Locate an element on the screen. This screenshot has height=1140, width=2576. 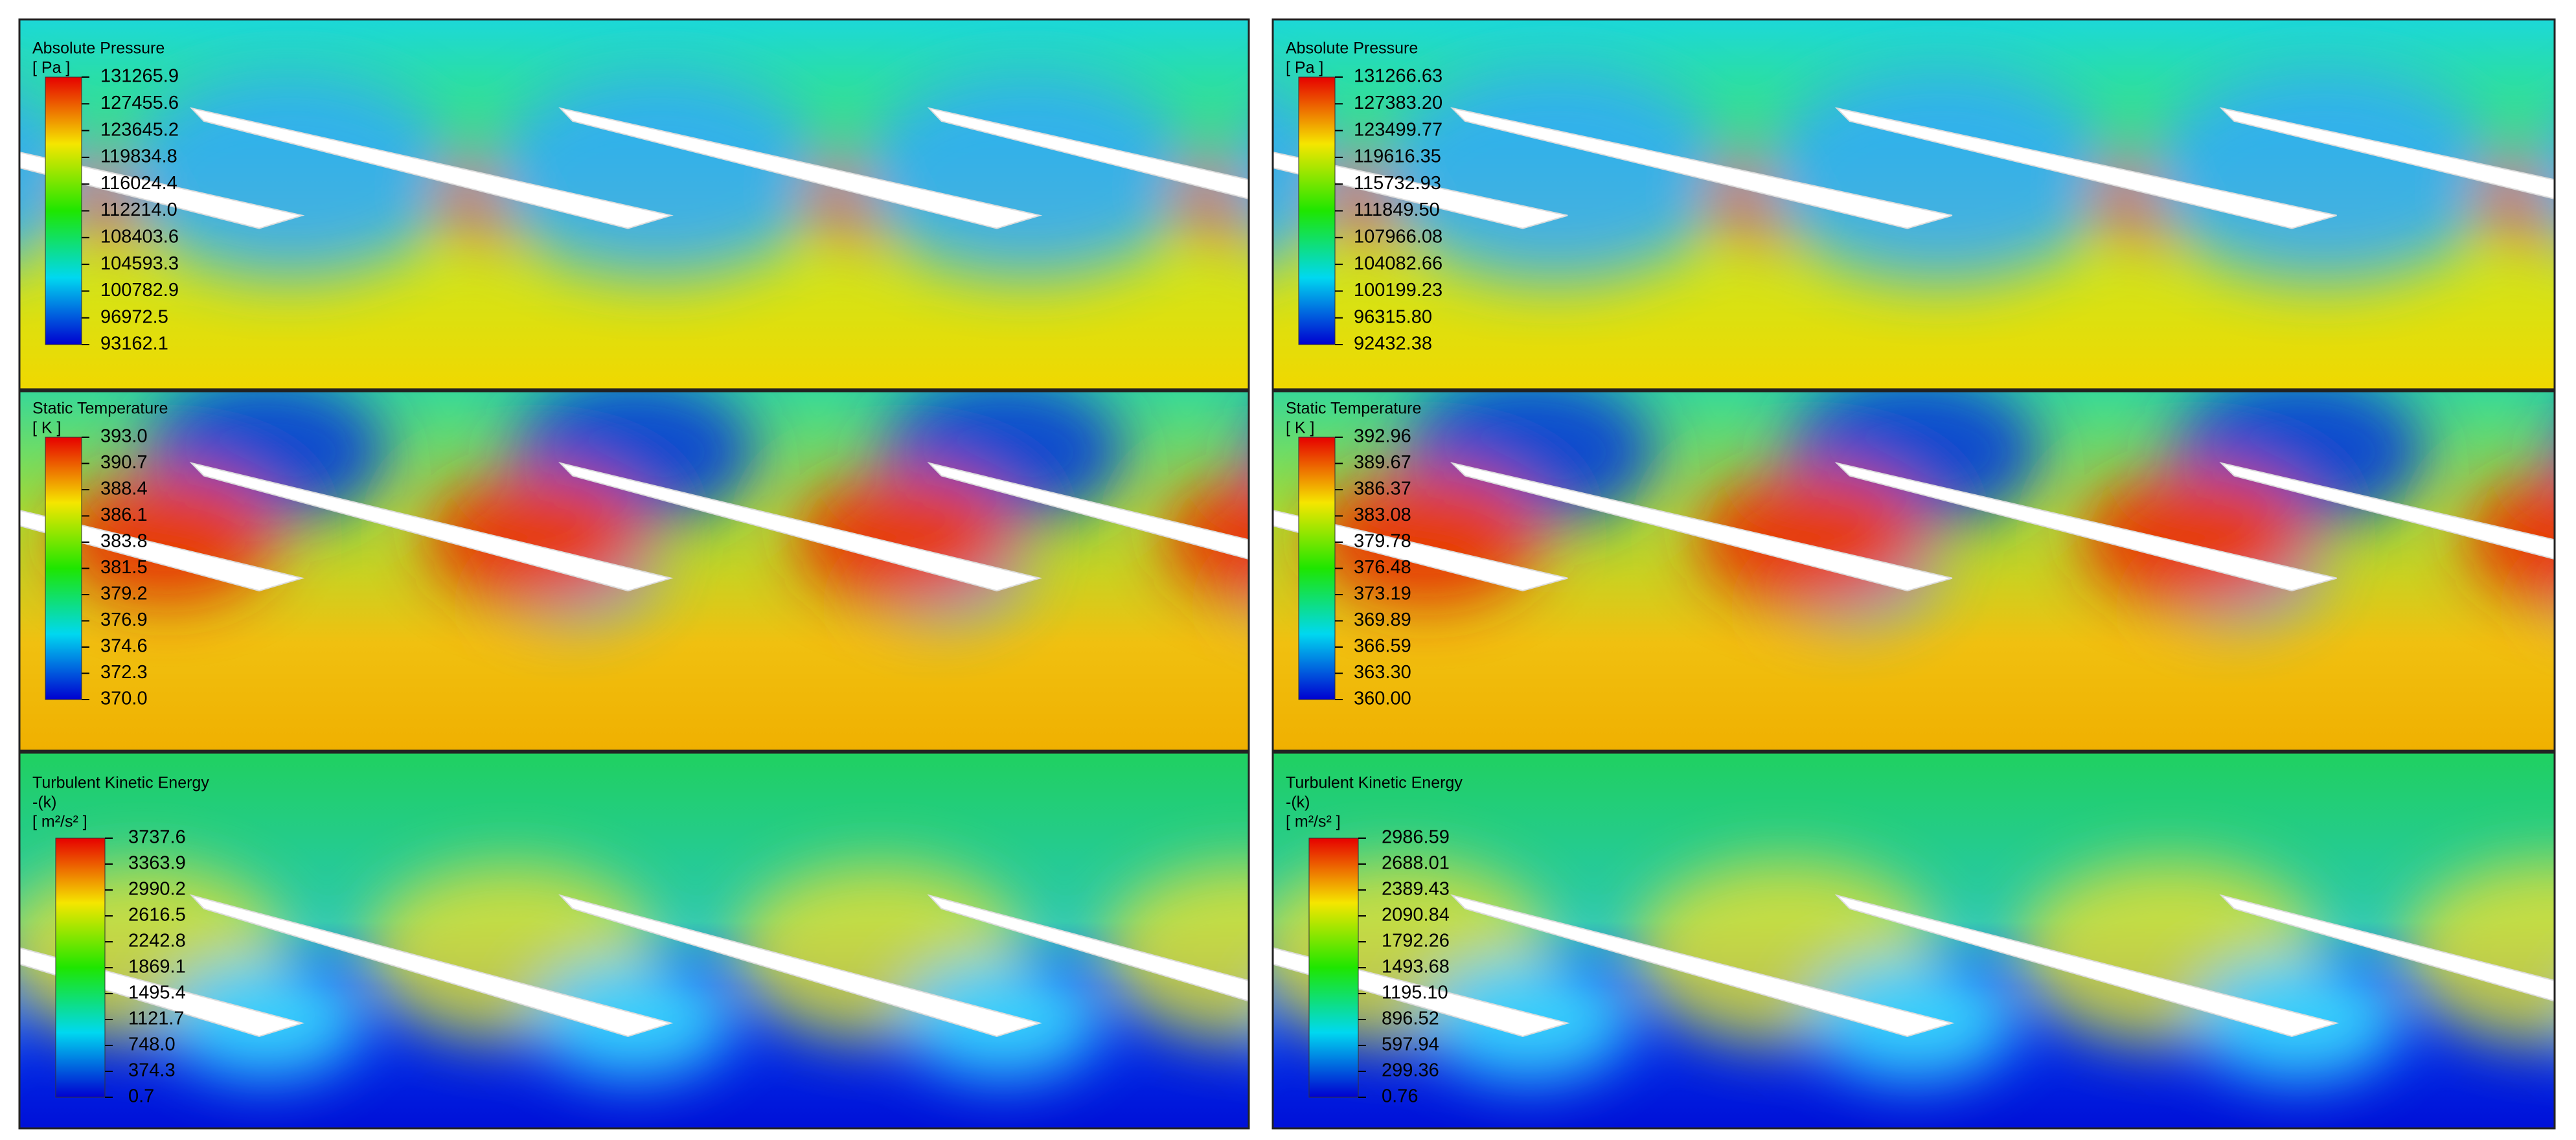
colorbar-label: 374.6 is located at coordinates (124, 646).